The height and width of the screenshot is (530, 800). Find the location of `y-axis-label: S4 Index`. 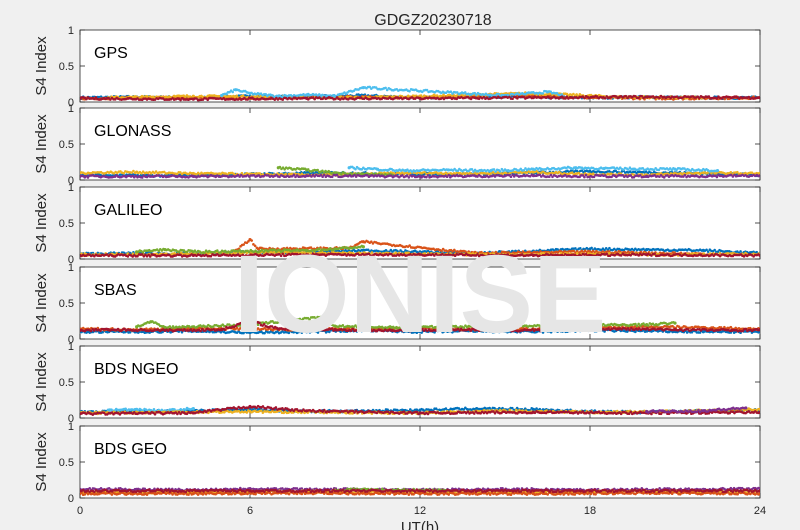

y-axis-label: S4 Index is located at coordinates (41, 66).